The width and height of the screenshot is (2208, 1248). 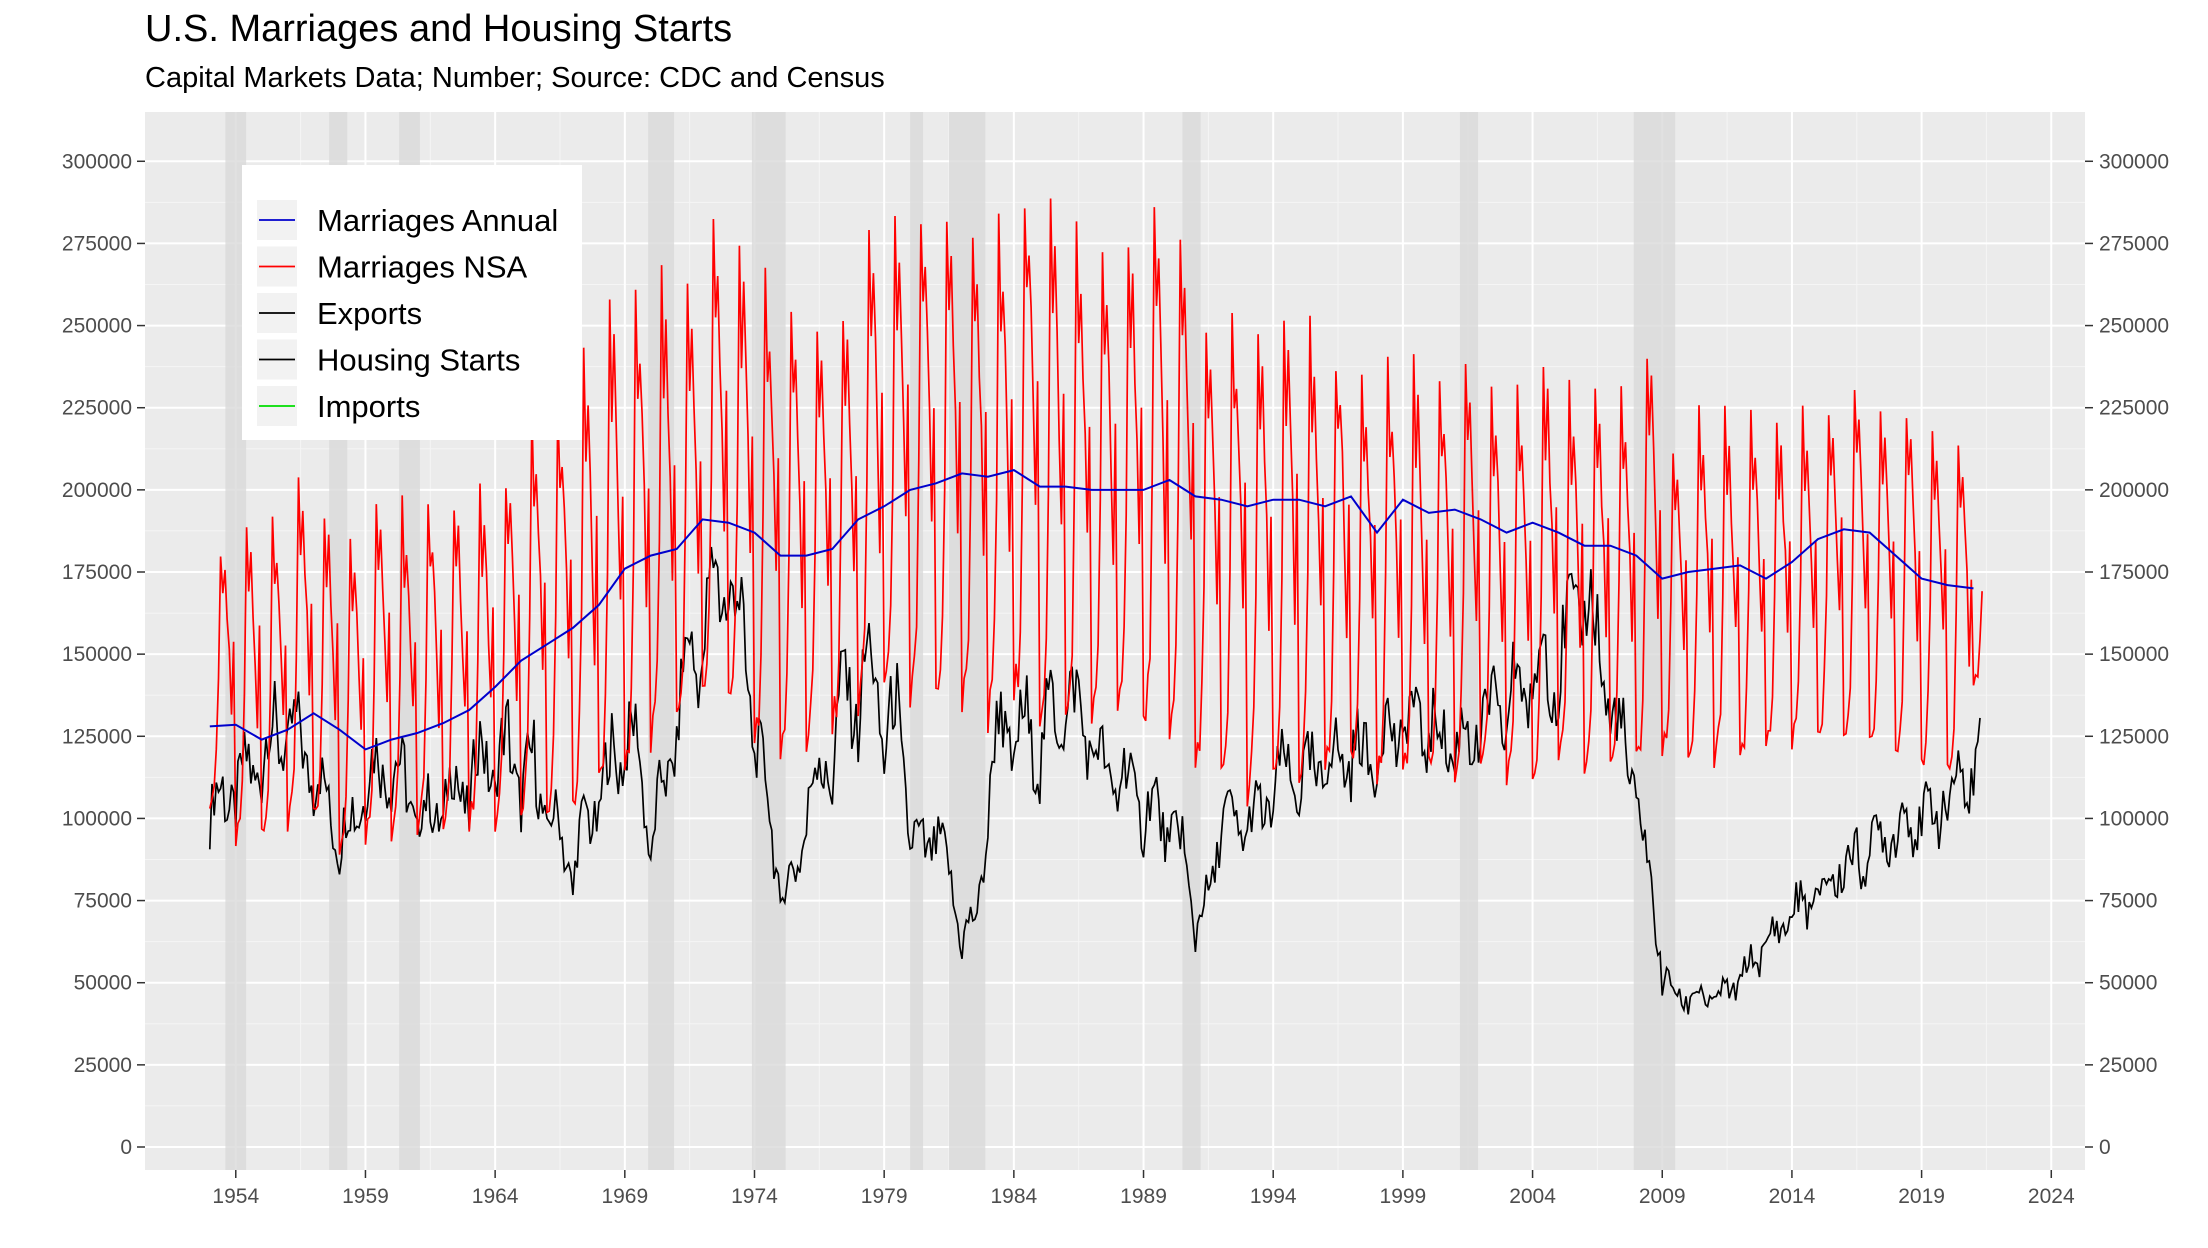 I want to click on y-tick-label-left: 175000, so click(x=97, y=572).